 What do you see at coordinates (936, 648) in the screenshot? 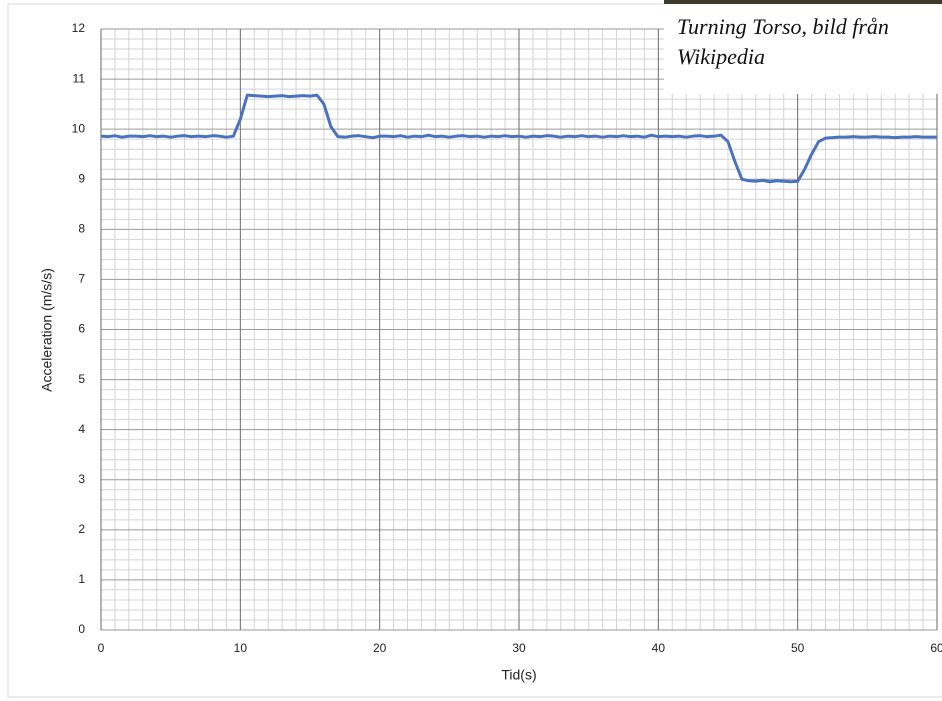
I see `x-tick-label: 60` at bounding box center [936, 648].